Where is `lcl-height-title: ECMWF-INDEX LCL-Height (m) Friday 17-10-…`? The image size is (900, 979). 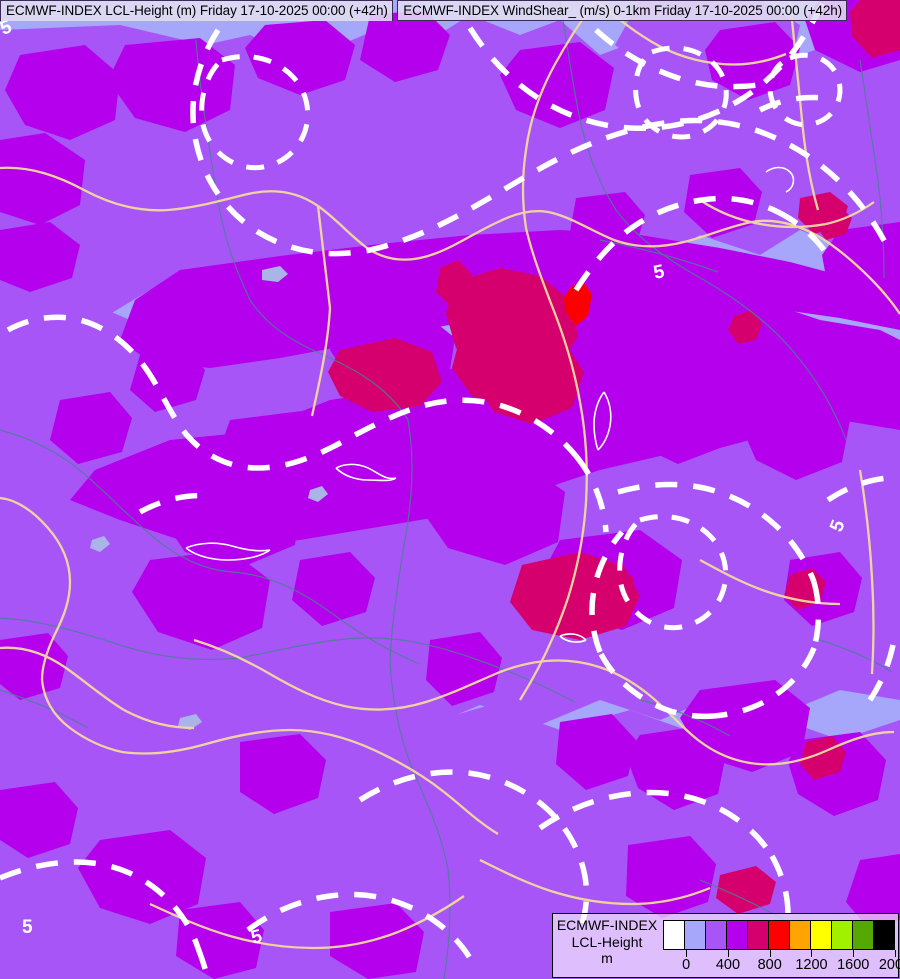
lcl-height-title: ECMWF-INDEX LCL-Height (m) Friday 17-10-… is located at coordinates (196, 10).